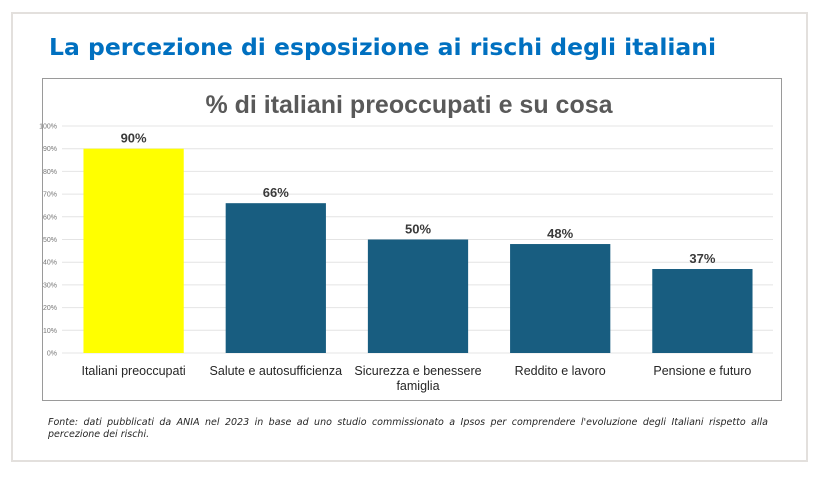 The width and height of the screenshot is (825, 487). What do you see at coordinates (702, 258) in the screenshot?
I see `data-label: 37%` at bounding box center [702, 258].